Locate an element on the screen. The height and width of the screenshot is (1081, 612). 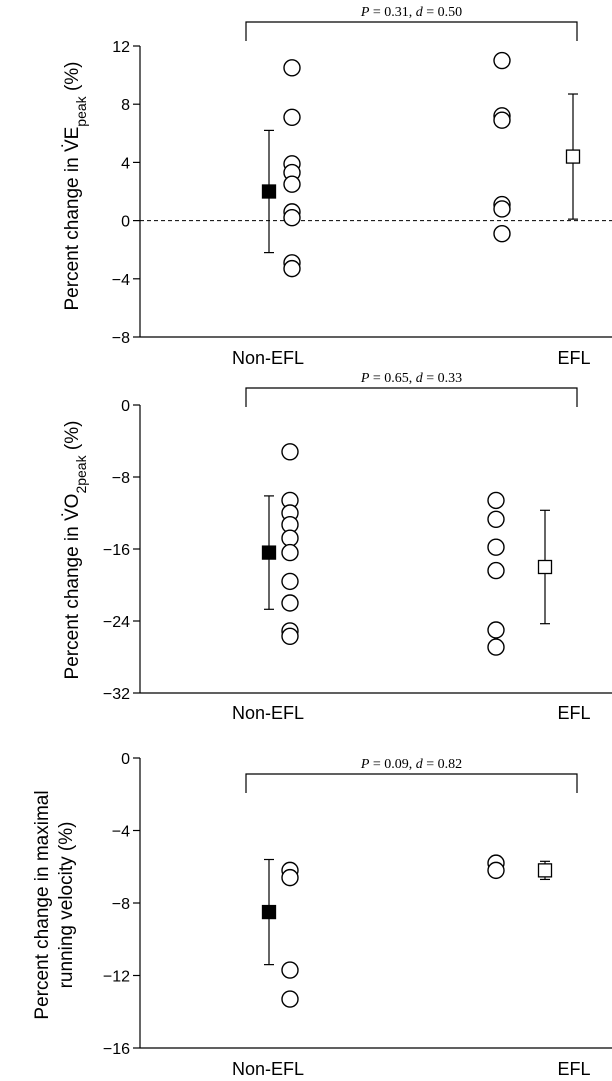
y-tick-label: −32 is located at coordinates (116, 694).